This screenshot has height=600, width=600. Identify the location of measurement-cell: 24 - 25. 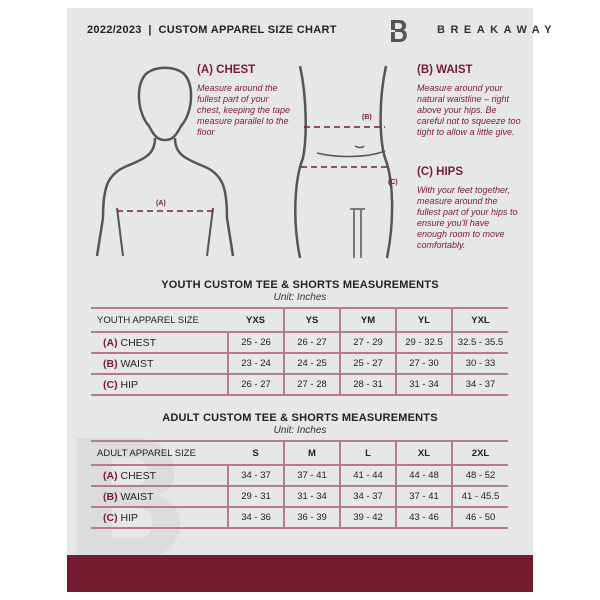
(311, 363).